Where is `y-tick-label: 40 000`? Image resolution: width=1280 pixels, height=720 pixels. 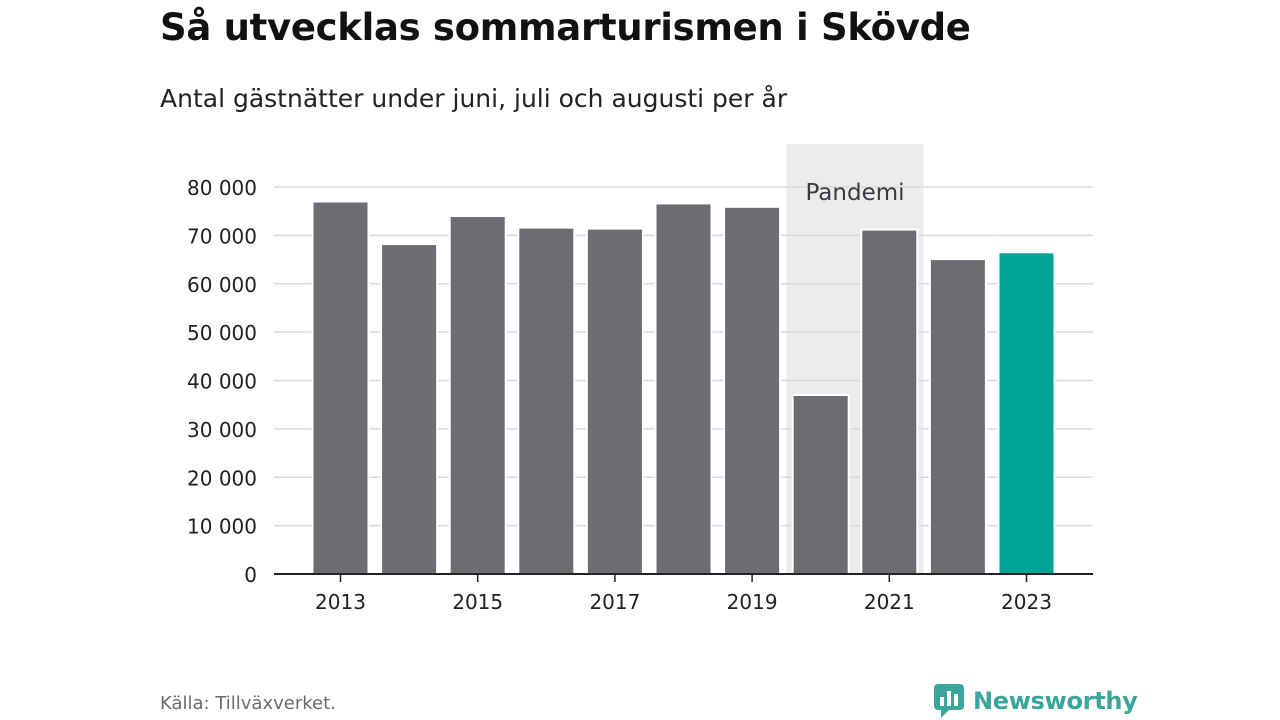
y-tick-label: 40 000 is located at coordinates (222, 382).